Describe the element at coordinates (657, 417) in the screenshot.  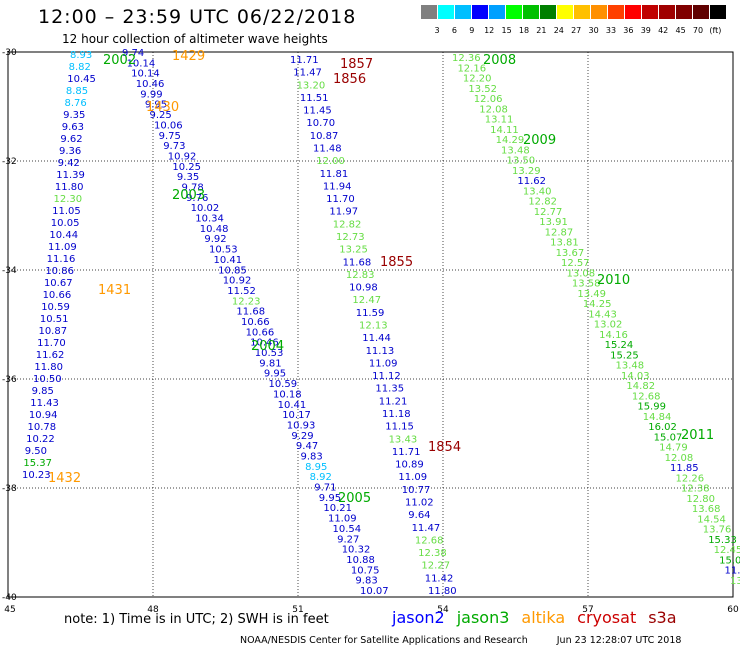
I see `wave-height-value: 14.84` at that location.